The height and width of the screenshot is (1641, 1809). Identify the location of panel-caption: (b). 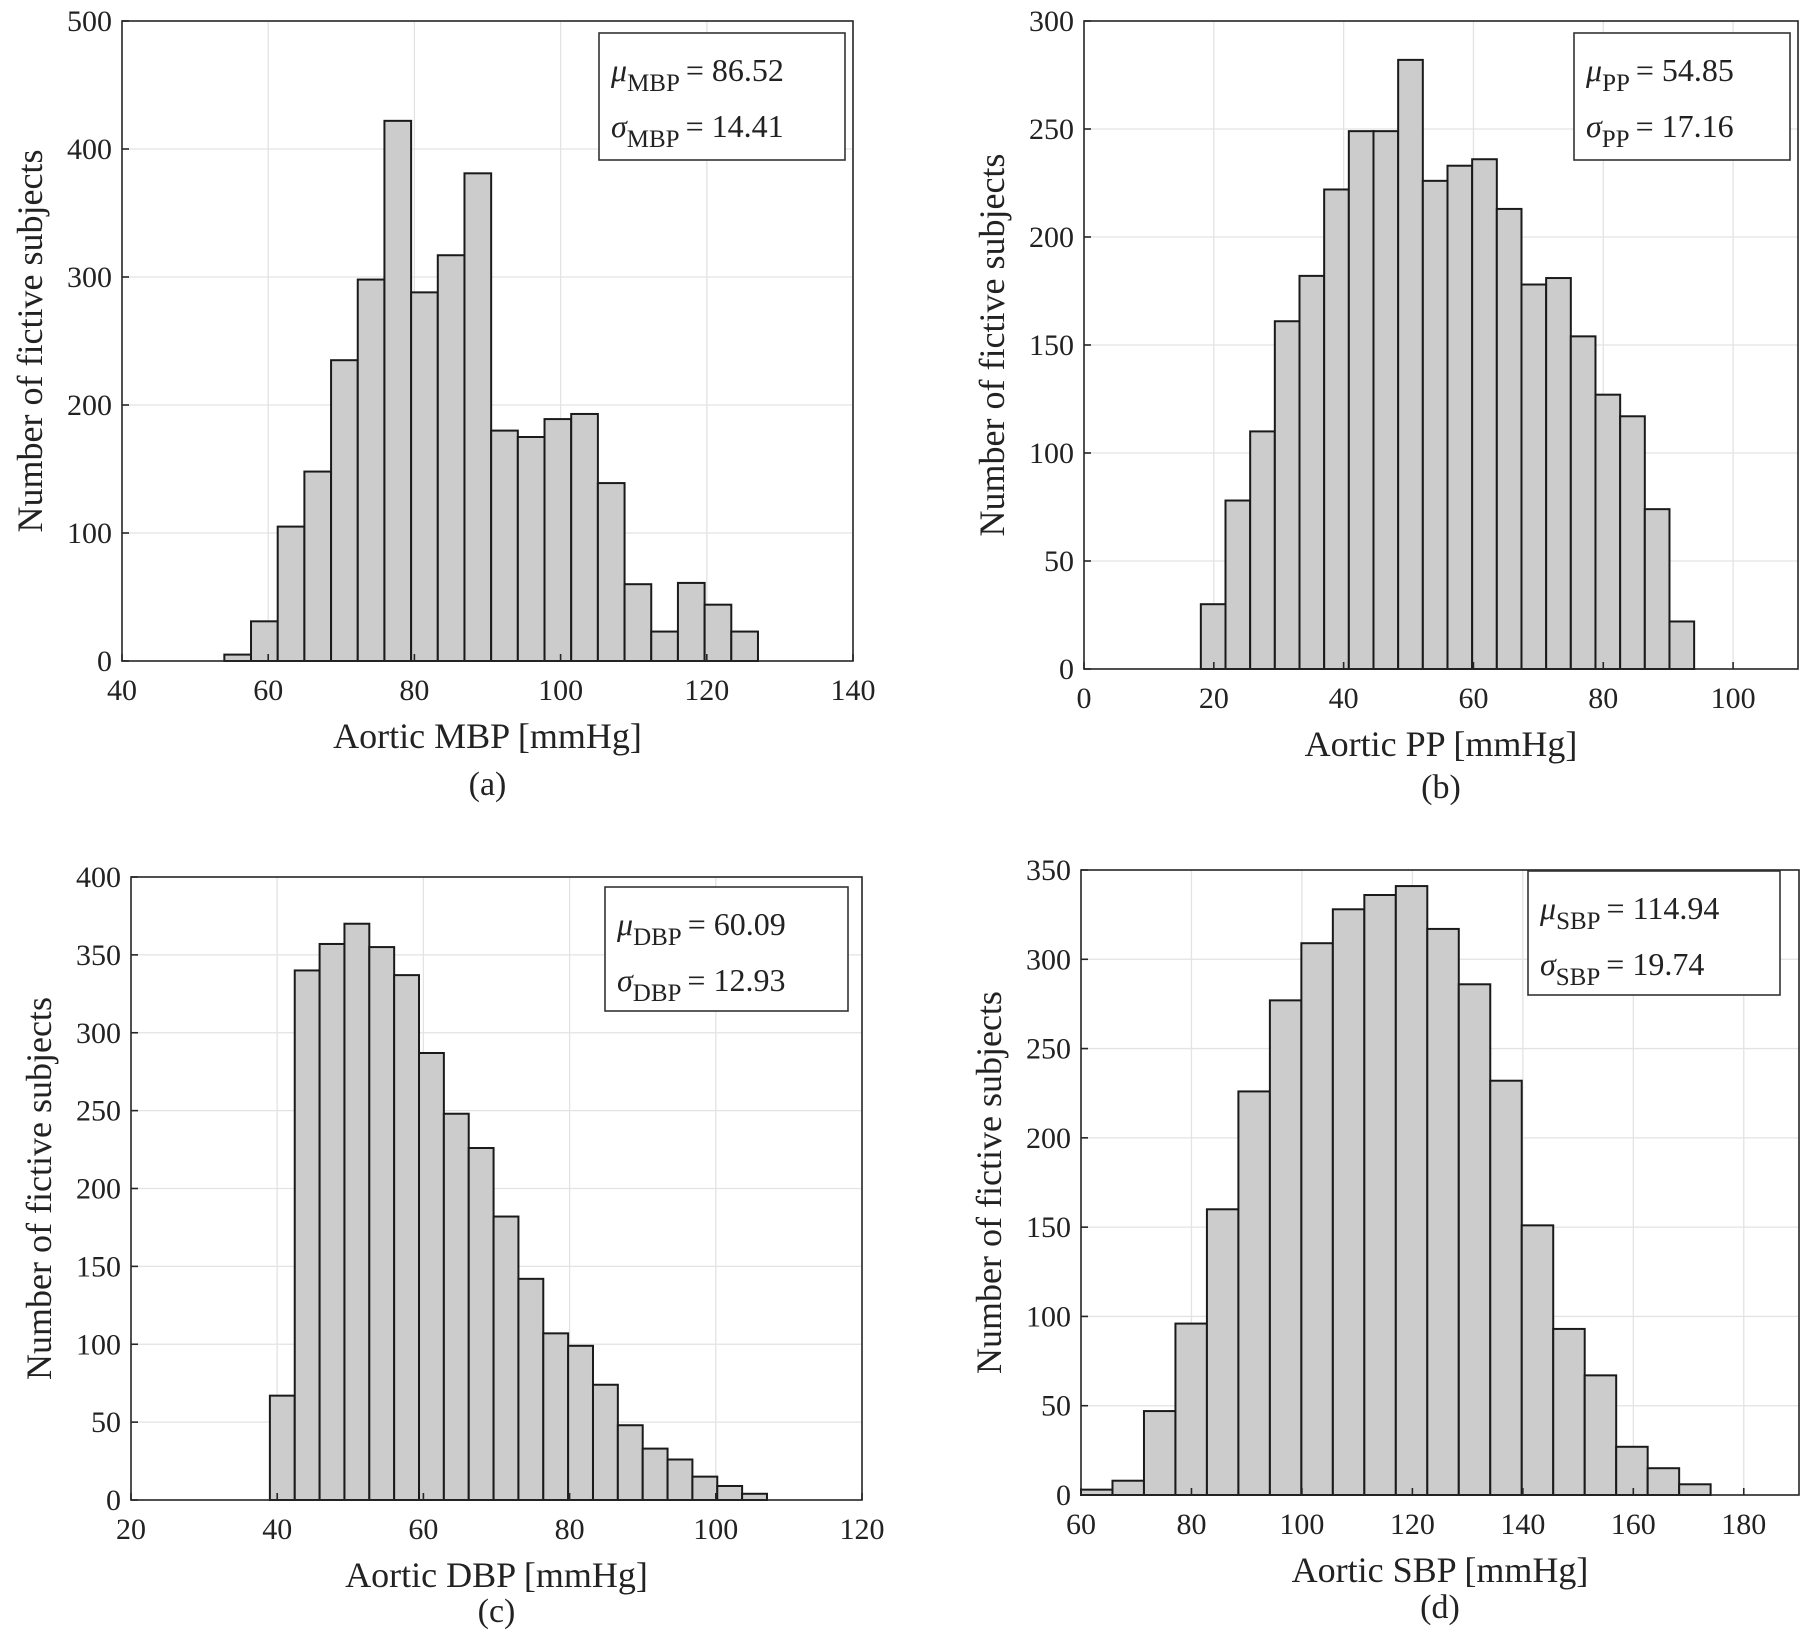
(1441, 787).